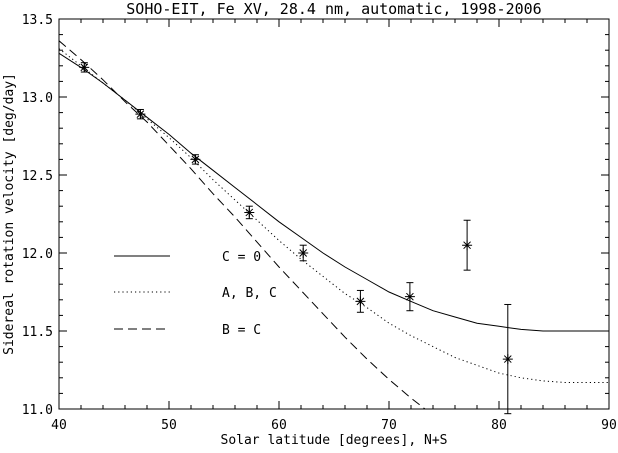 Image resolution: width=618 pixels, height=453 pixels. Describe the element at coordinates (37, 98) in the screenshot. I see `y-tick-label: 13.0` at that location.